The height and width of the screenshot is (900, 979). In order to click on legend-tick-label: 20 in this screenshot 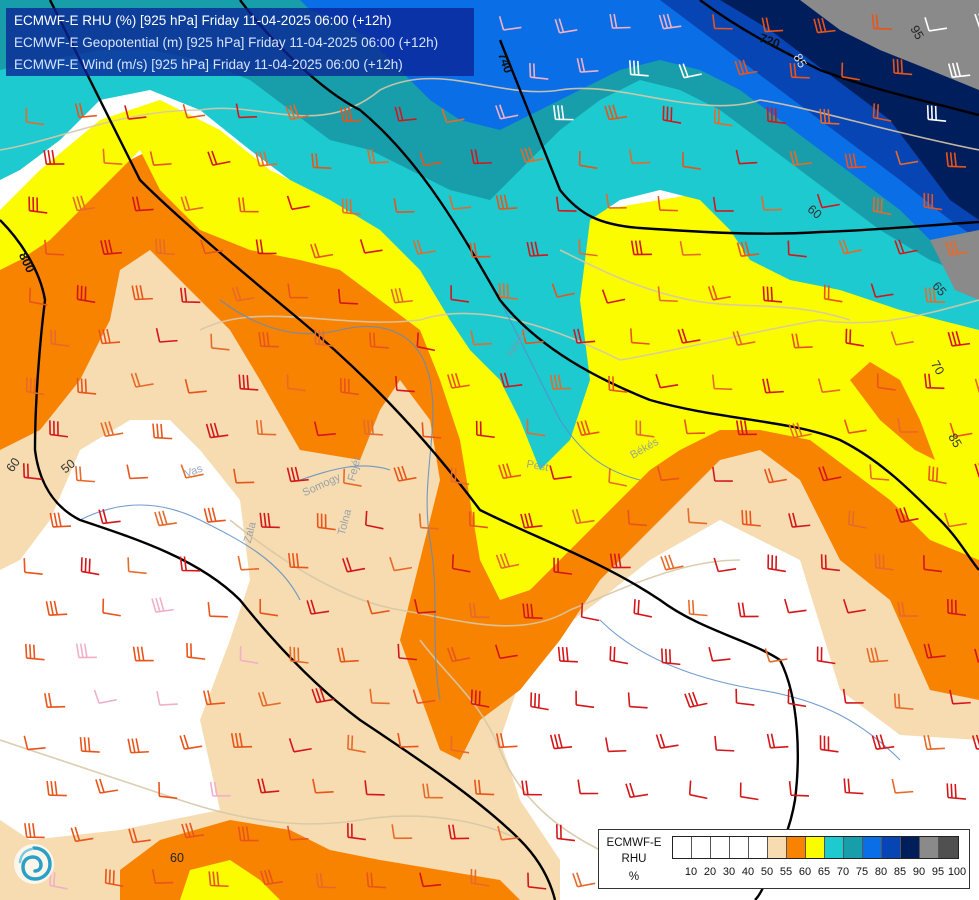, I will do `click(710, 872)`.